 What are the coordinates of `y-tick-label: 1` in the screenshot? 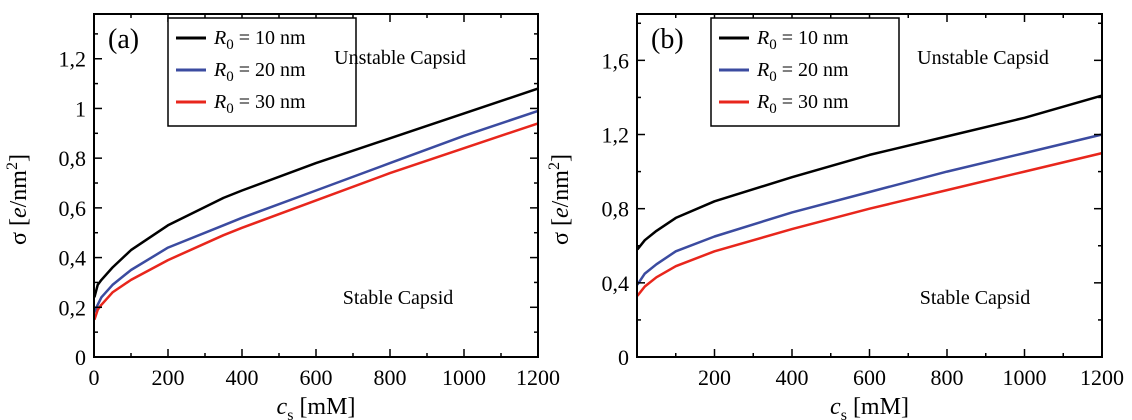 It's located at (80, 108).